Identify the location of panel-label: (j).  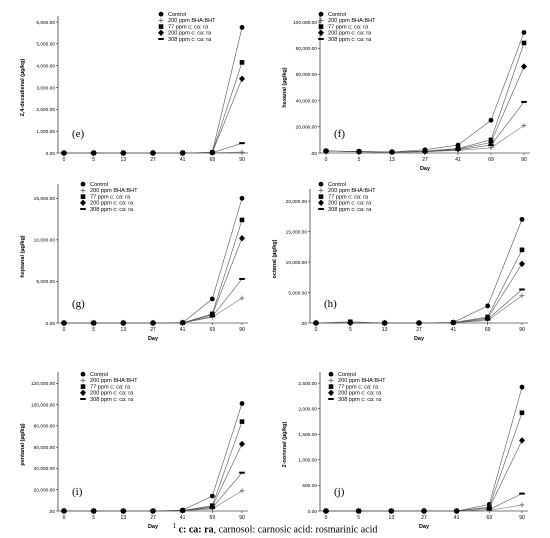
(339, 492).